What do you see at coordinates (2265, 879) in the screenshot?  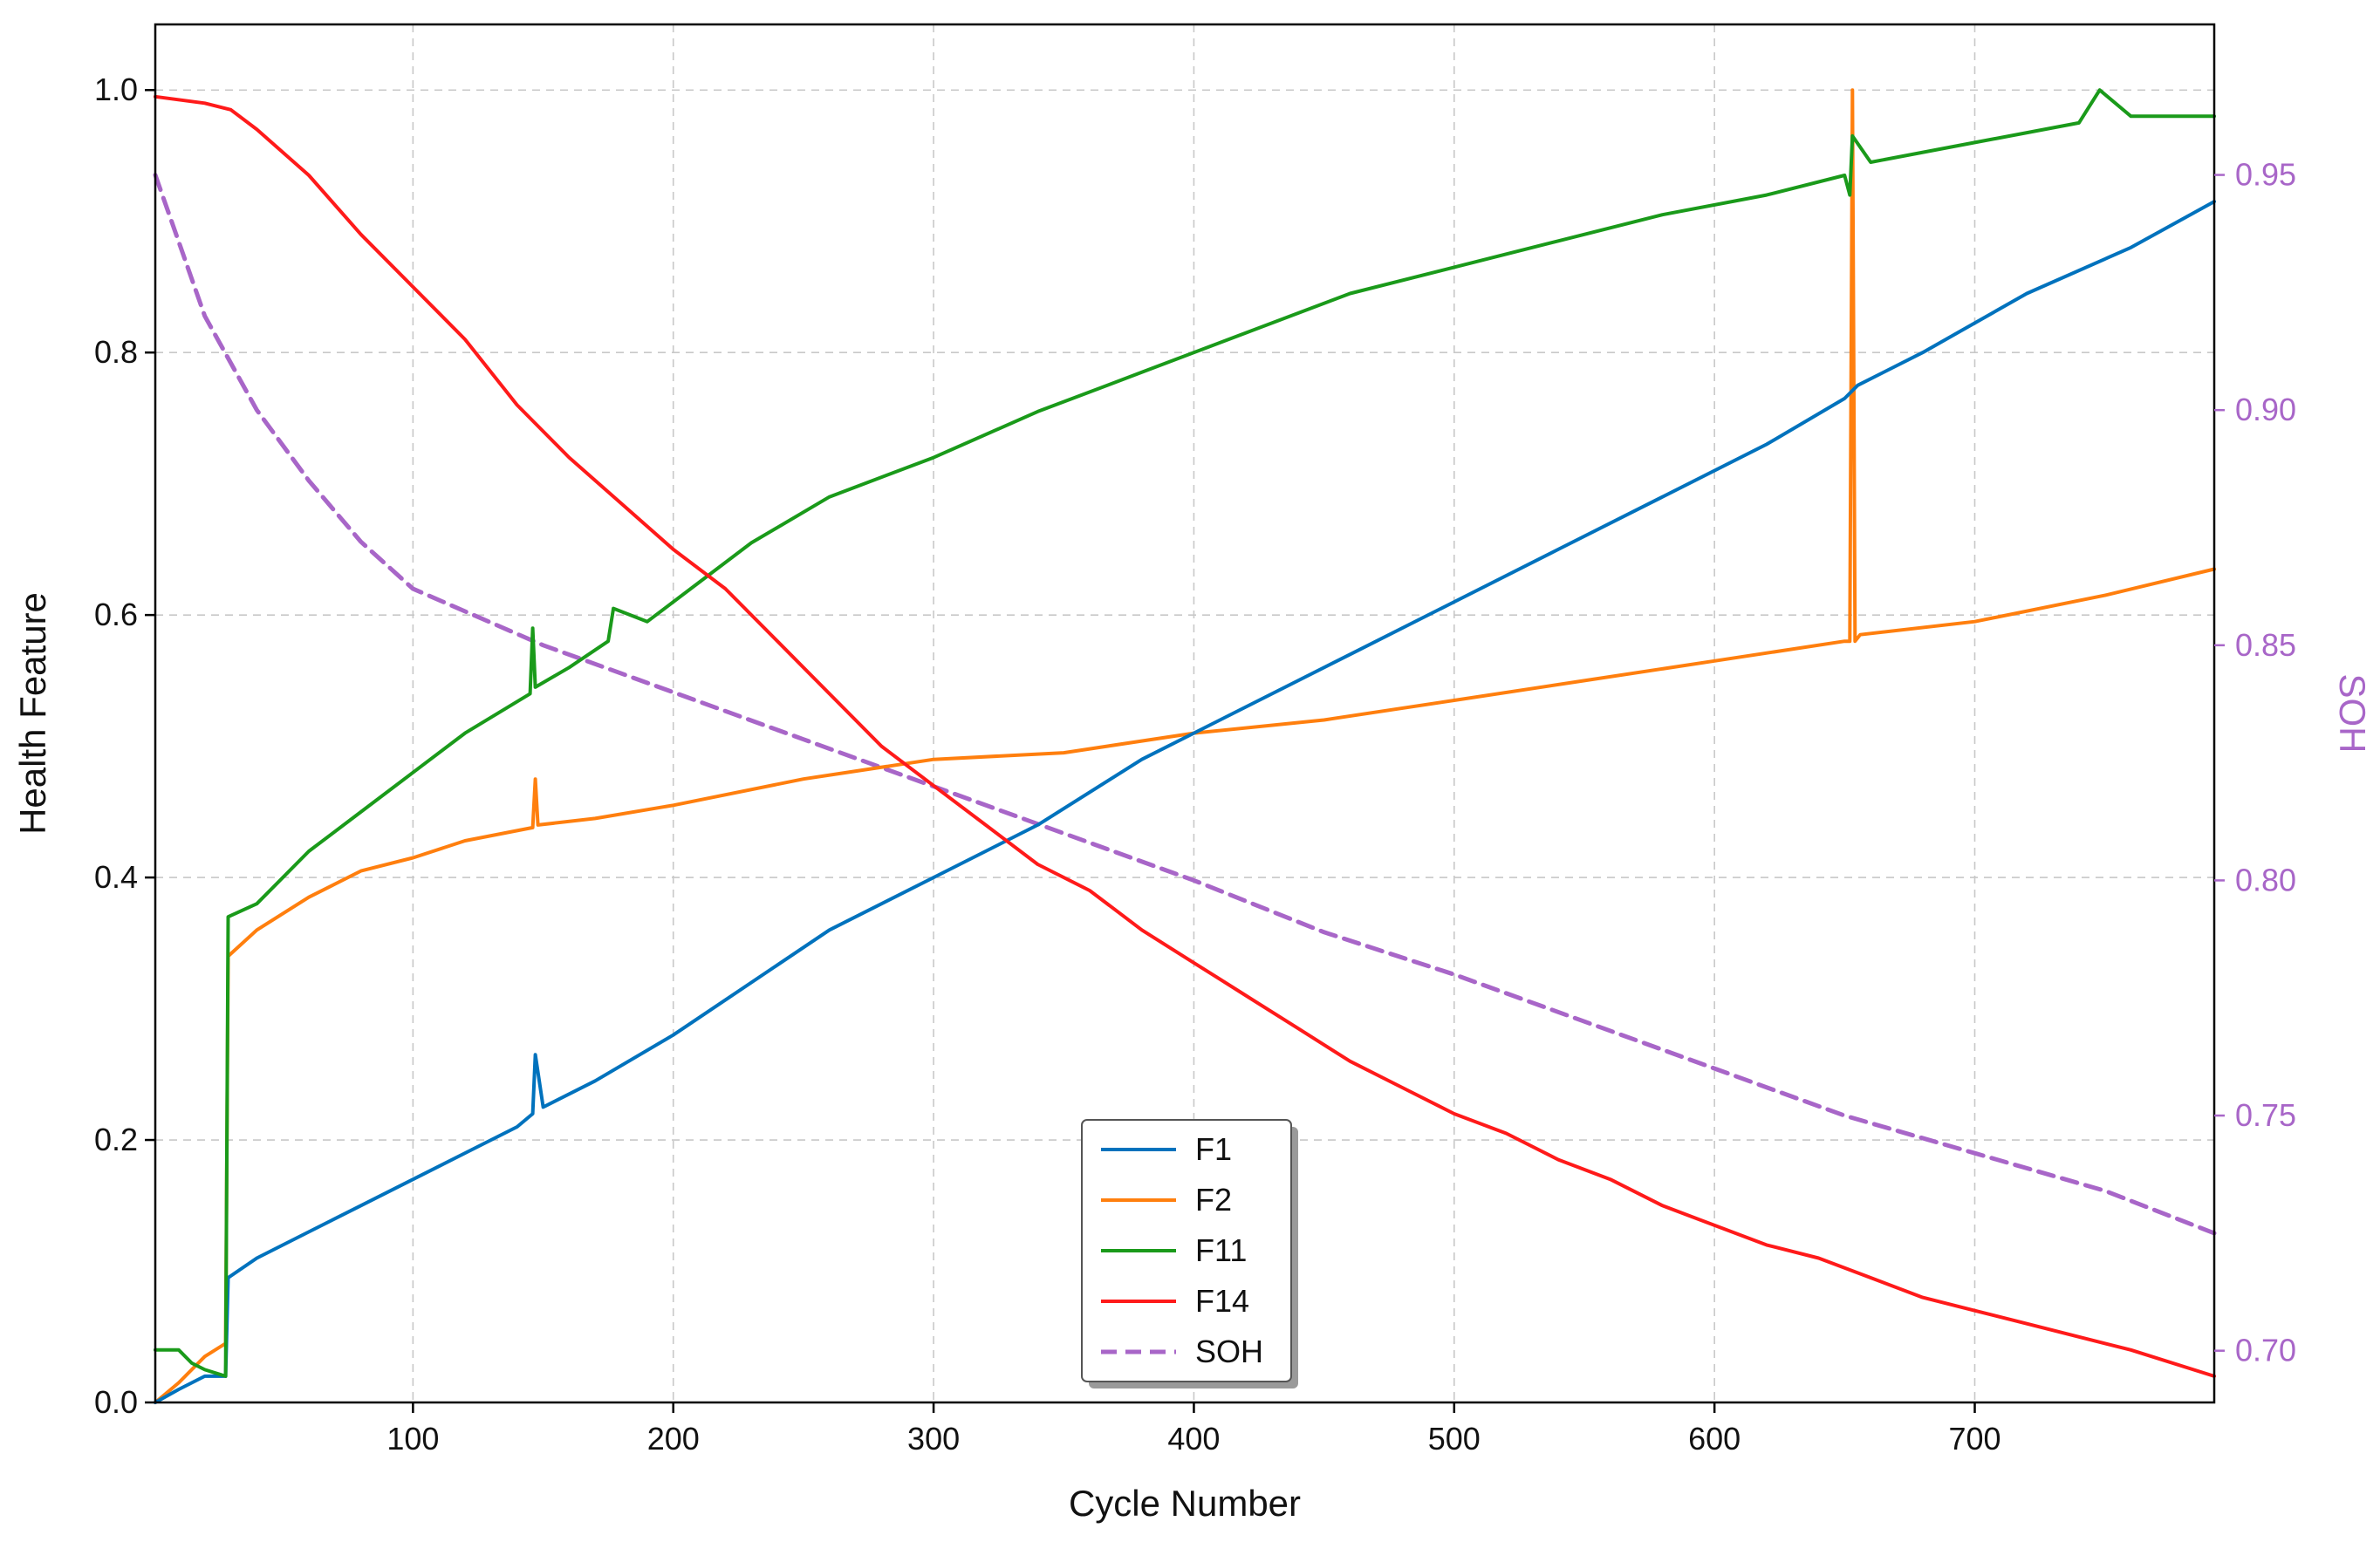 I see `y2-tick-label: 0.80` at bounding box center [2265, 879].